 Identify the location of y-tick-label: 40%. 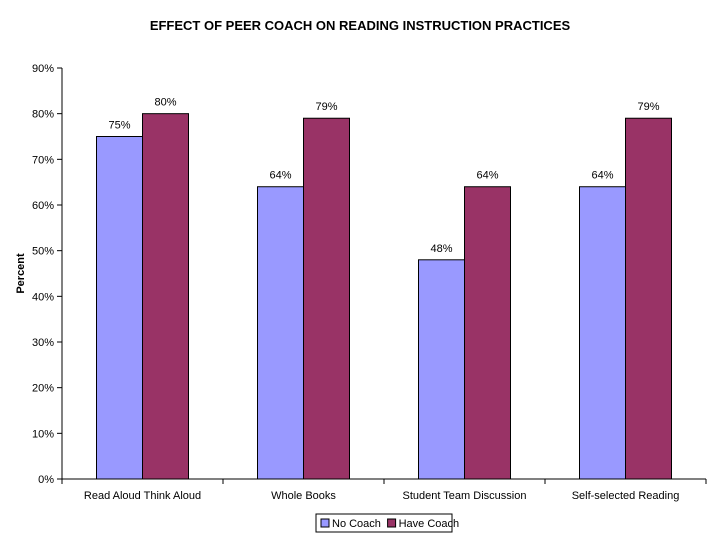
(43, 297).